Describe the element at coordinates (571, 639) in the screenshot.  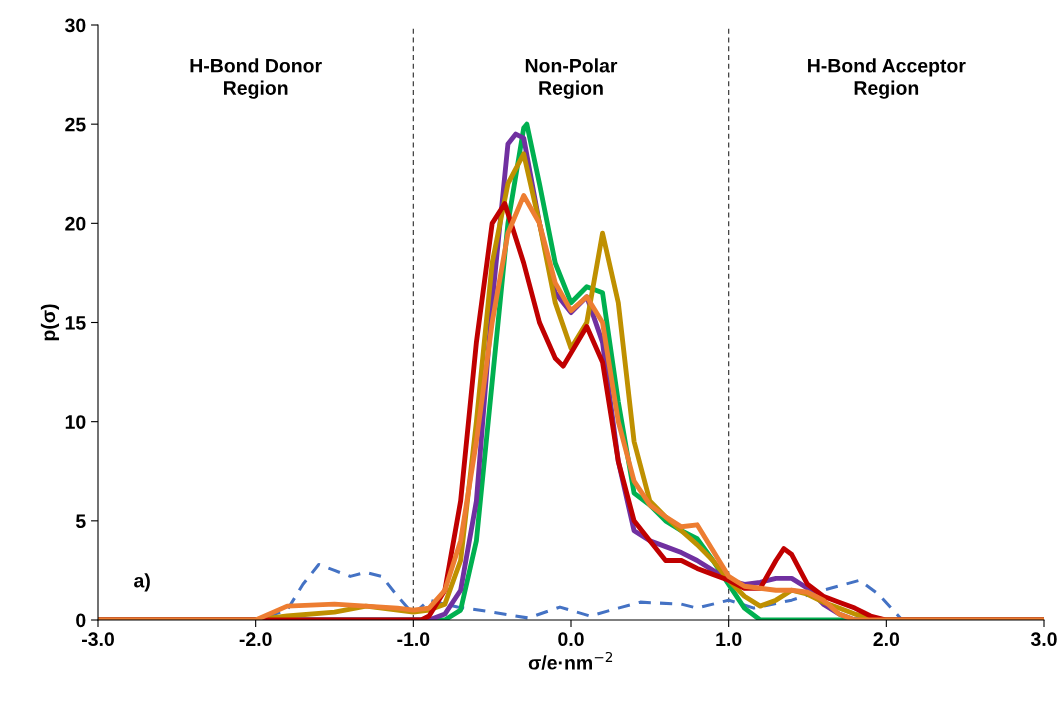
I see `x-tick-label: 0.0` at that location.